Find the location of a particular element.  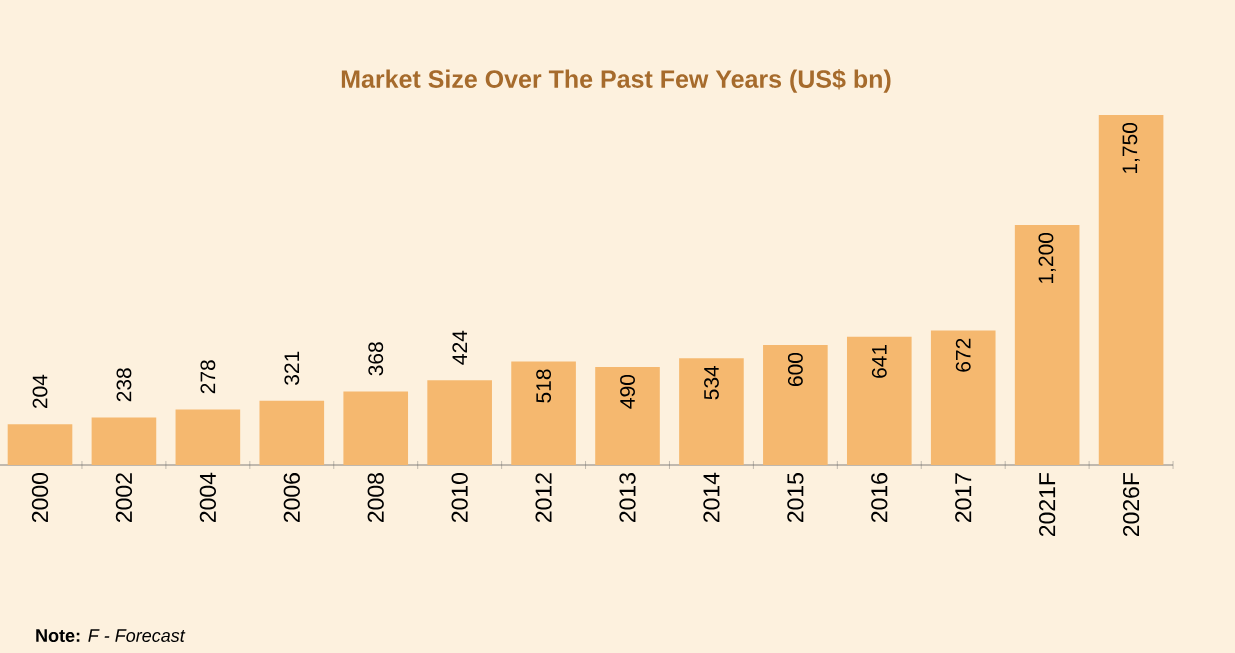

data-label: 368 is located at coordinates (376, 359).